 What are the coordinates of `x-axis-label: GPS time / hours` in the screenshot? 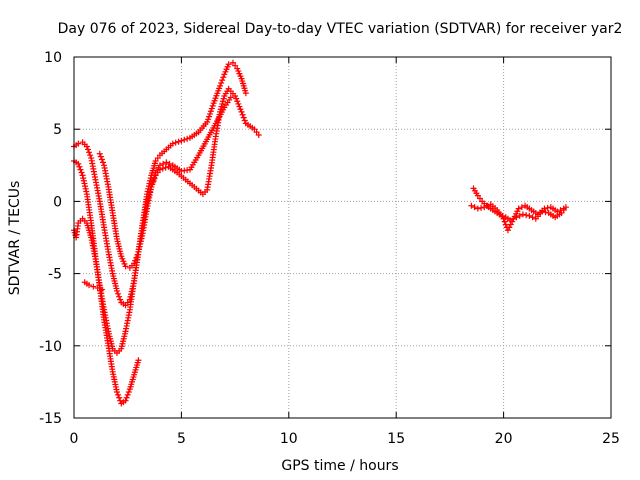 It's located at (339, 466).